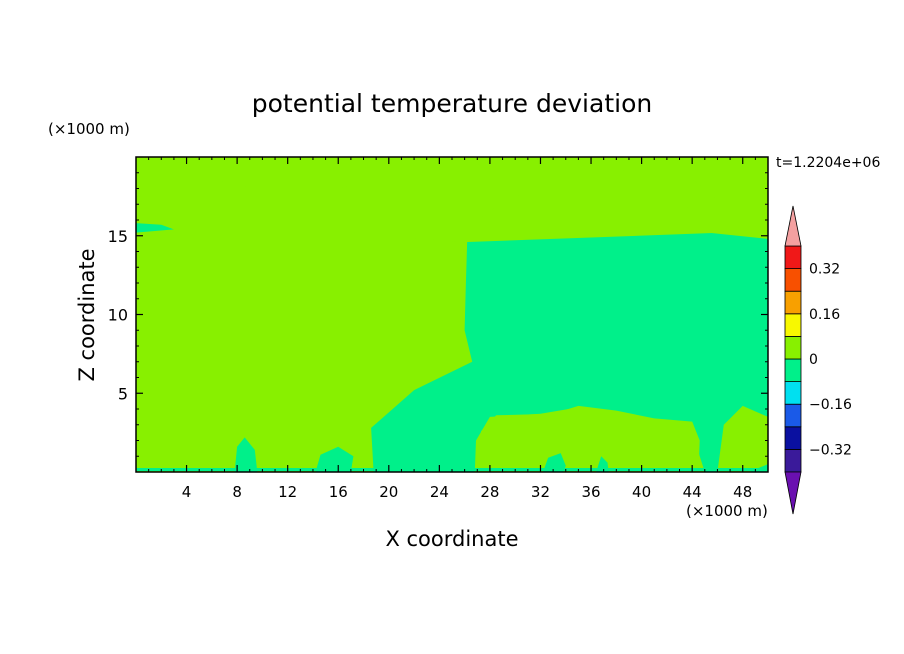 This screenshot has width=904, height=654. I want to click on x-tick-label: 36, so click(590, 492).